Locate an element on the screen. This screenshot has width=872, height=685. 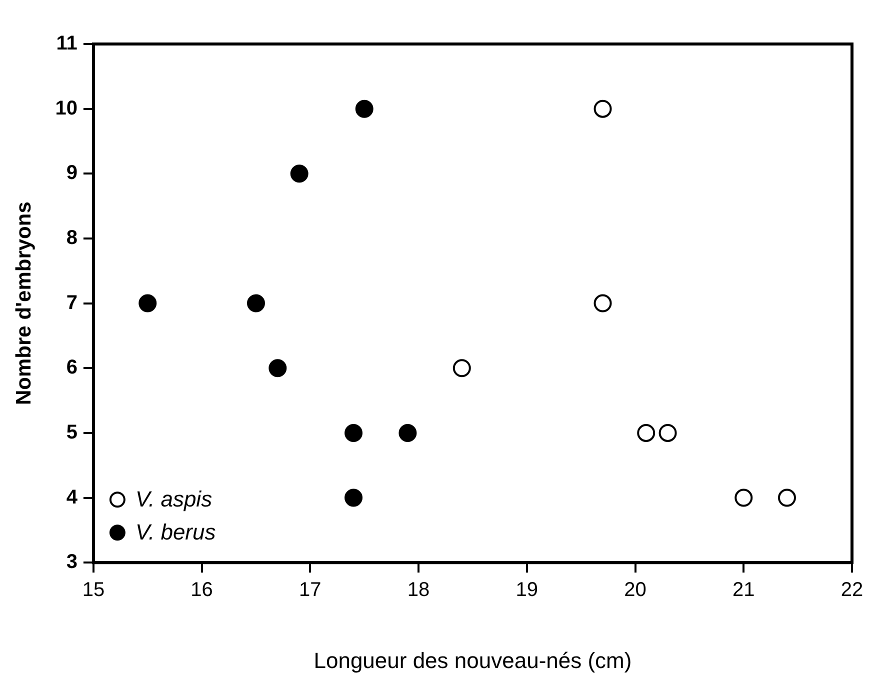
y-tick-label: 6 is located at coordinates (72, 367).